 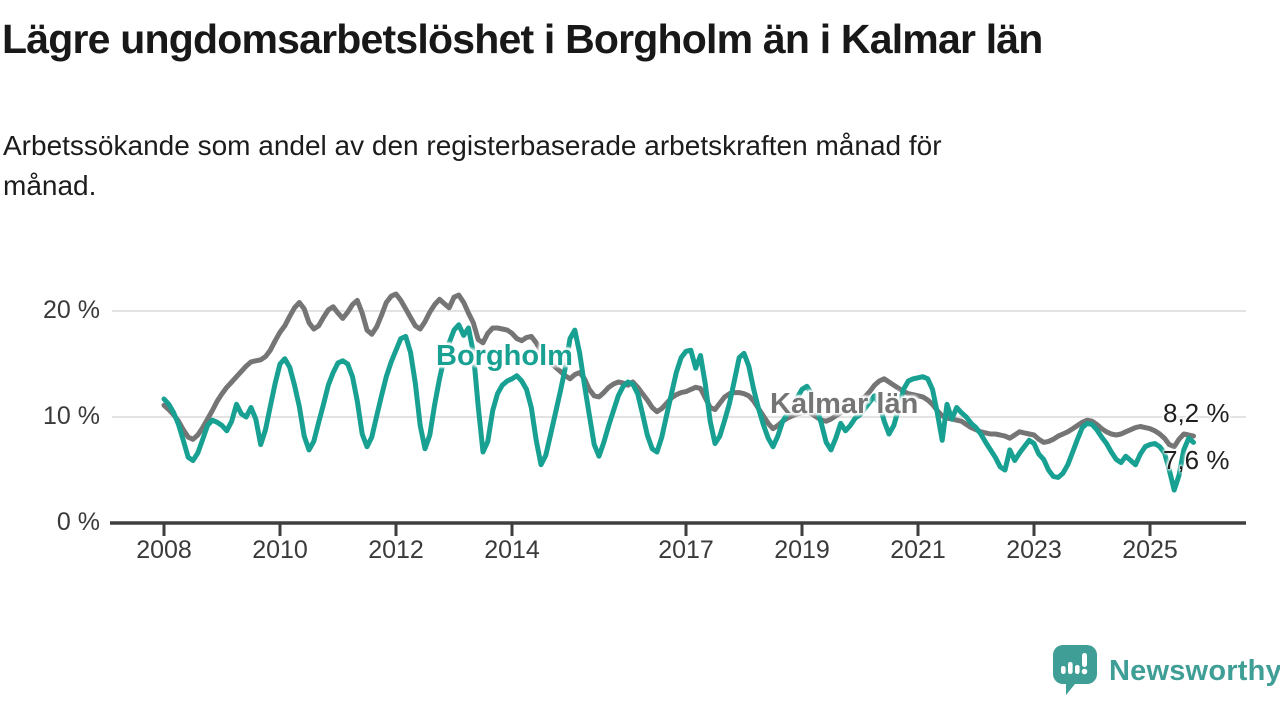 What do you see at coordinates (1194, 670) in the screenshot?
I see `newsworthy-wordmark: Newsworthy` at bounding box center [1194, 670].